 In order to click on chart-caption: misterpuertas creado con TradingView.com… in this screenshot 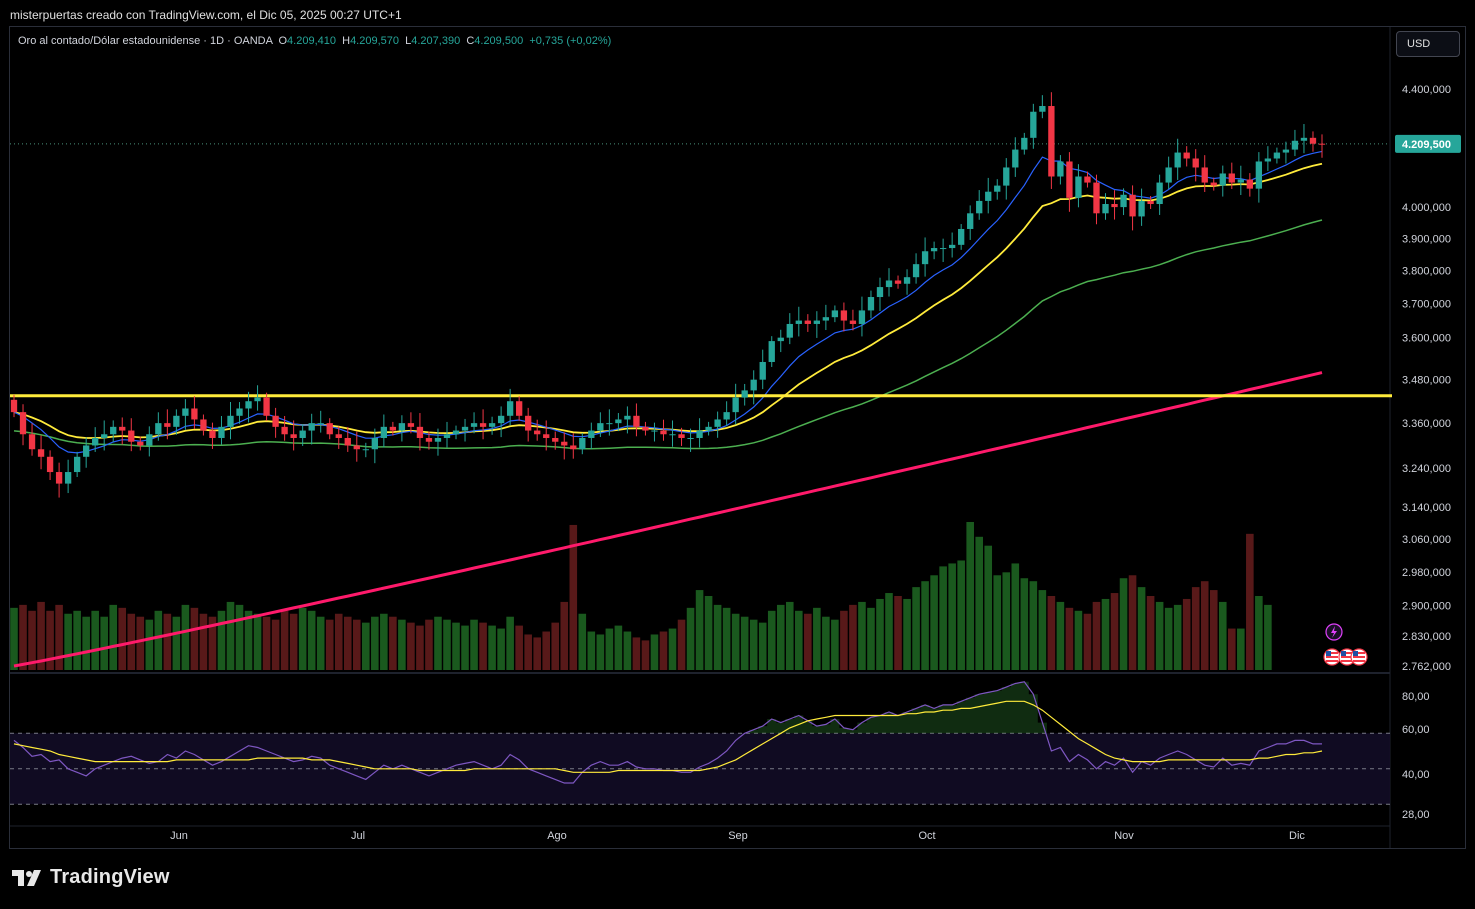, I will do `click(206, 15)`.